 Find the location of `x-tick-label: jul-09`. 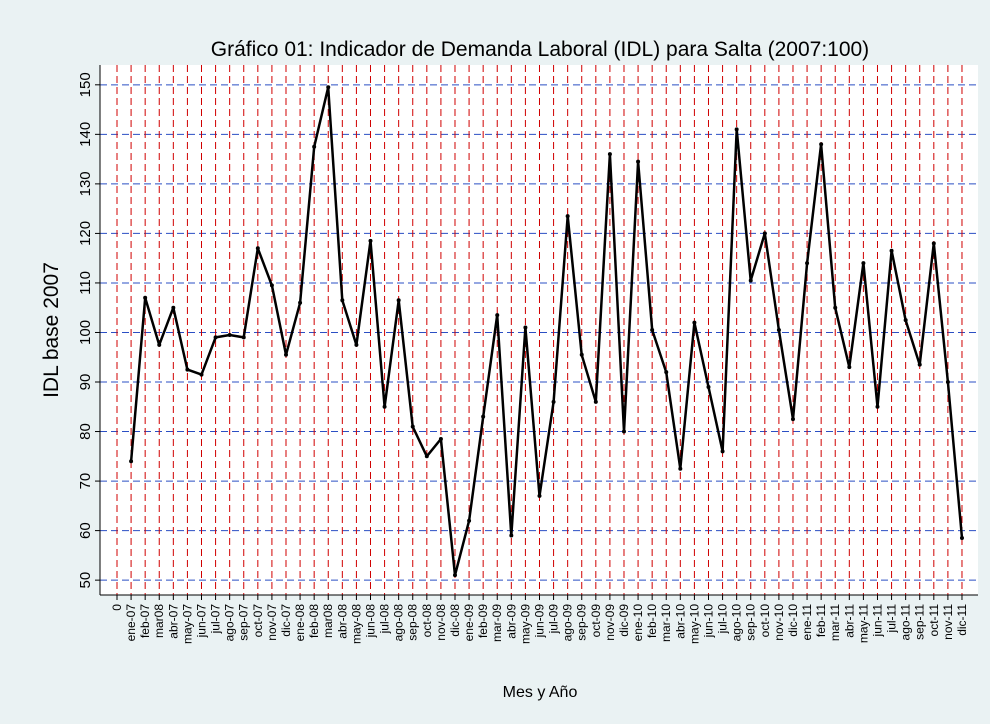

x-tick-label: jul-09 is located at coordinates (554, 619).